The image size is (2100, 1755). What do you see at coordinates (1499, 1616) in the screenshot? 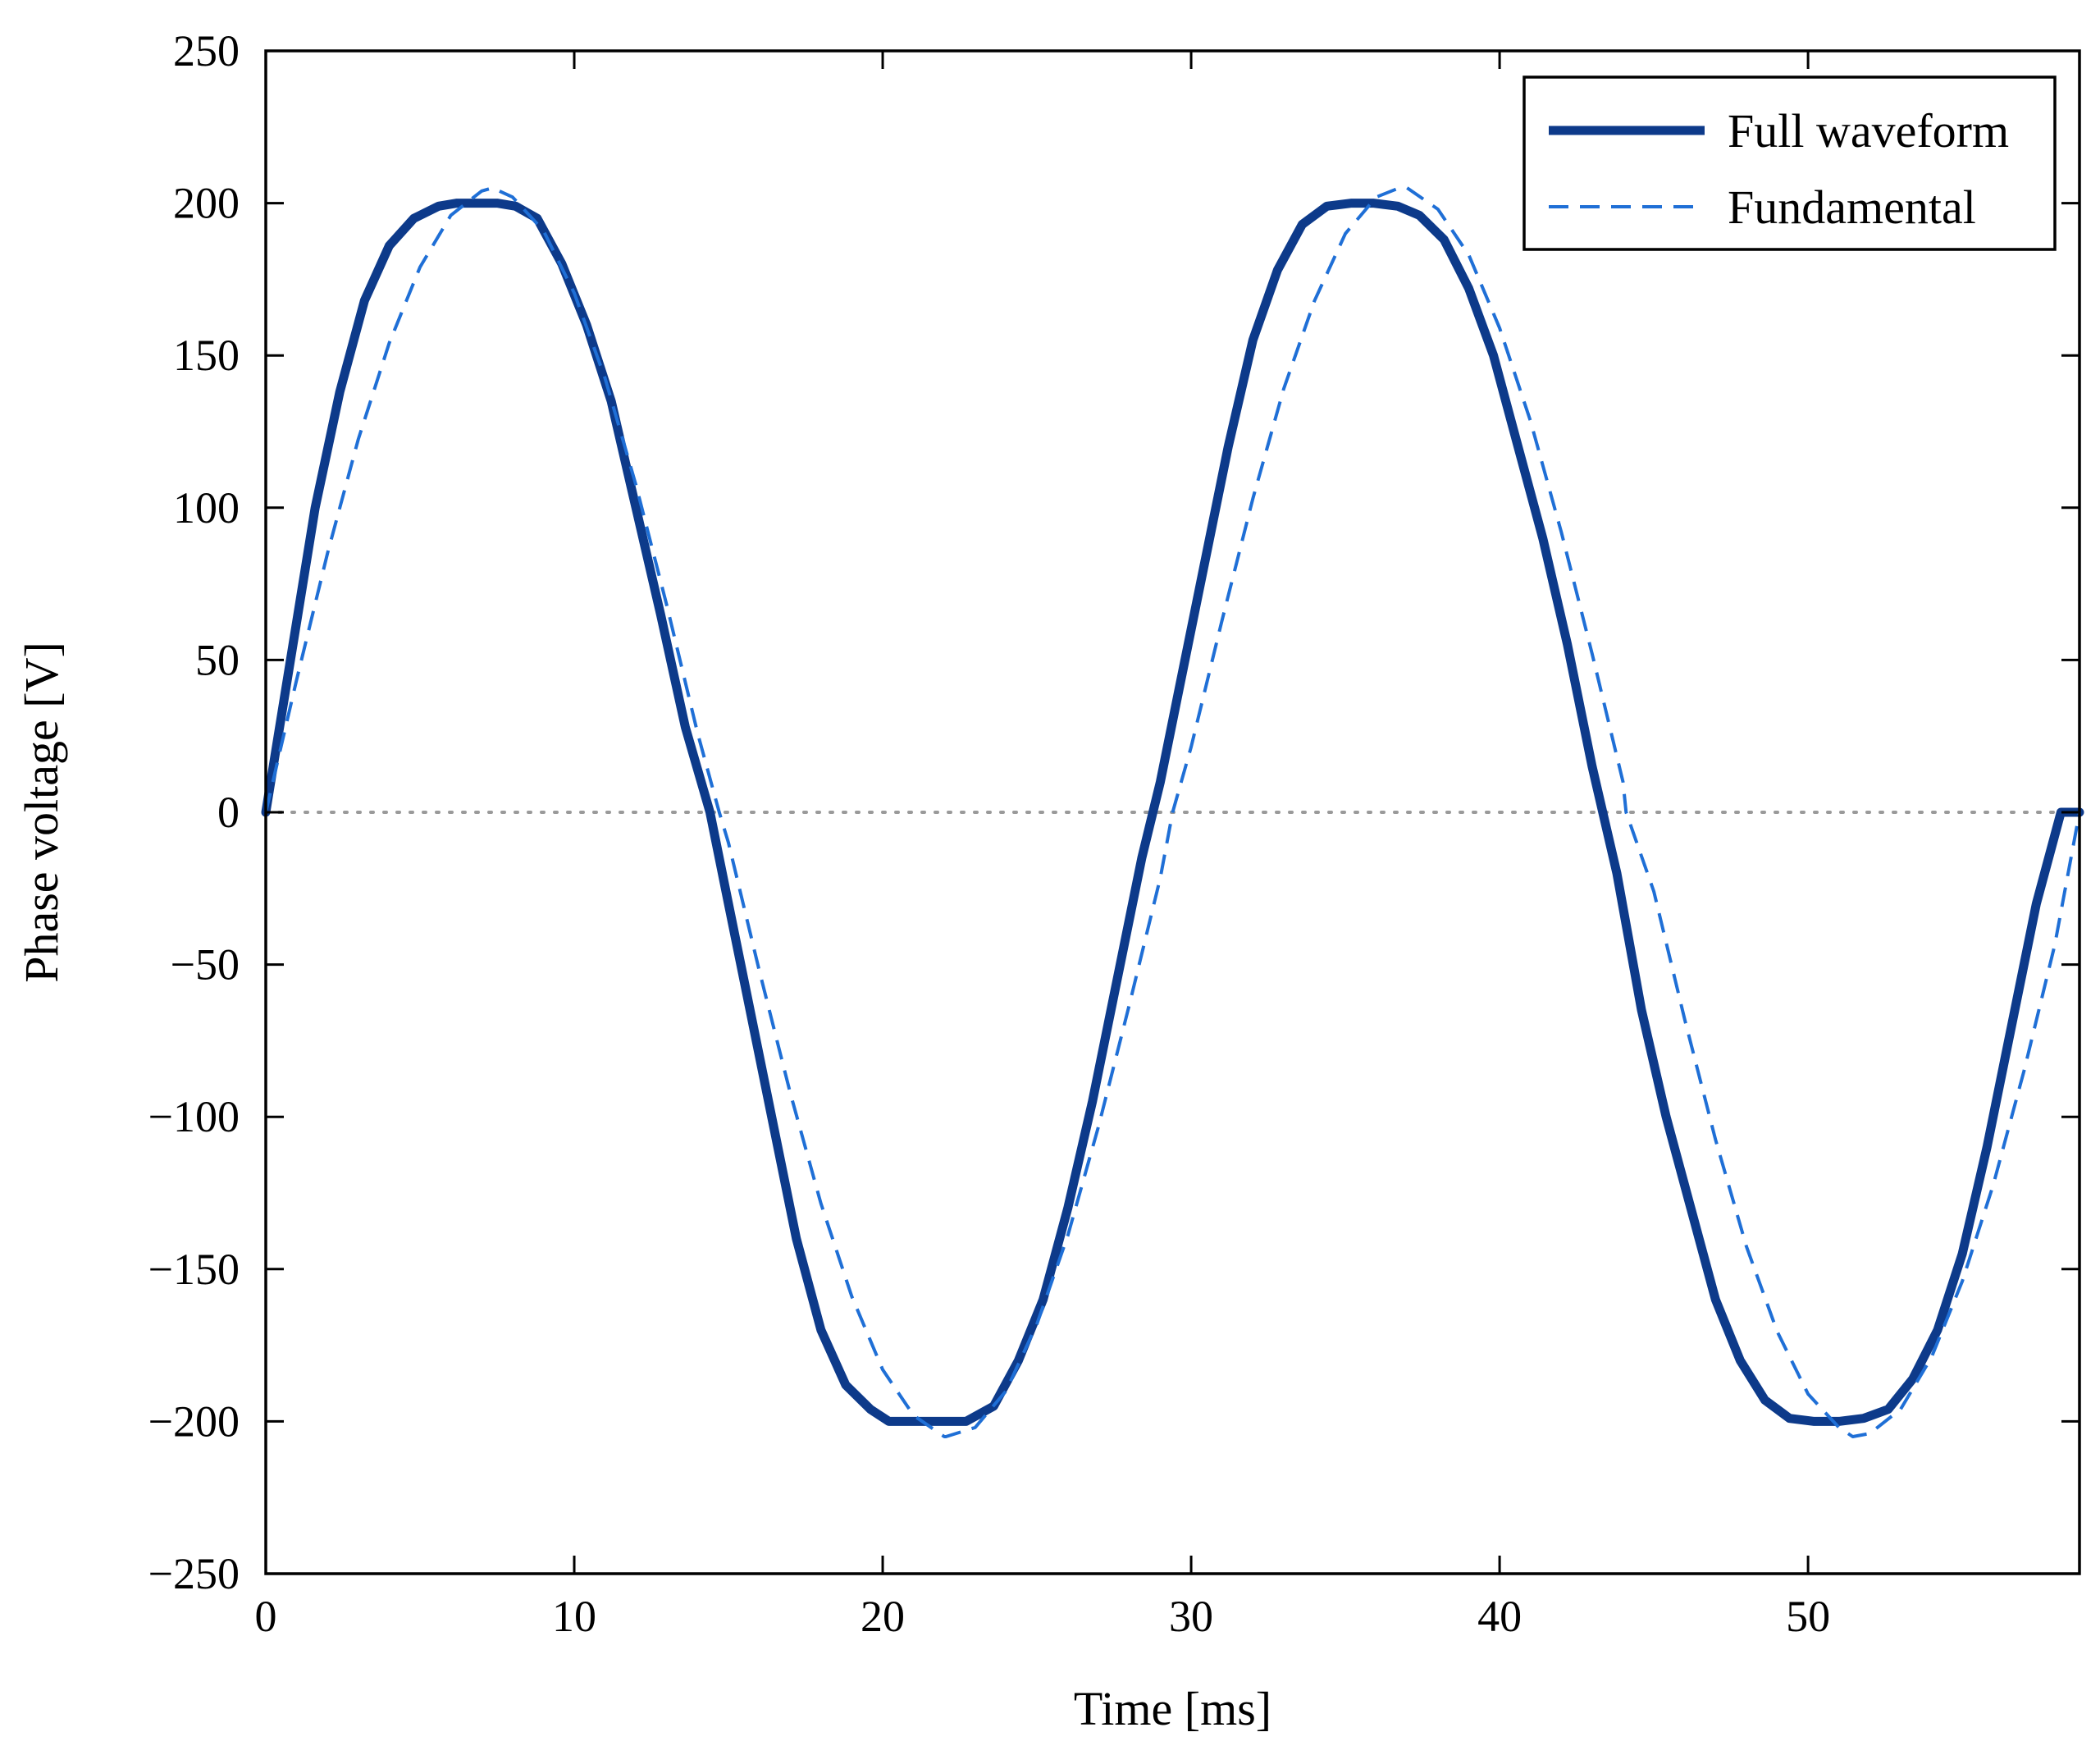
I see `x-tick-label: 40` at bounding box center [1499, 1616].